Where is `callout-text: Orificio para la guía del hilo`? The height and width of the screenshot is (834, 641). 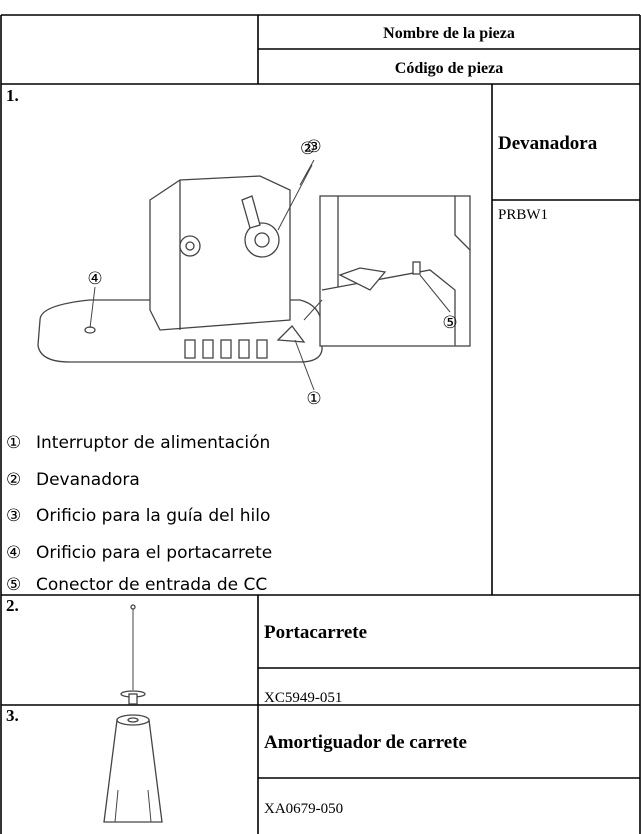
callout-text: Orificio para la guía del hilo is located at coordinates (153, 516).